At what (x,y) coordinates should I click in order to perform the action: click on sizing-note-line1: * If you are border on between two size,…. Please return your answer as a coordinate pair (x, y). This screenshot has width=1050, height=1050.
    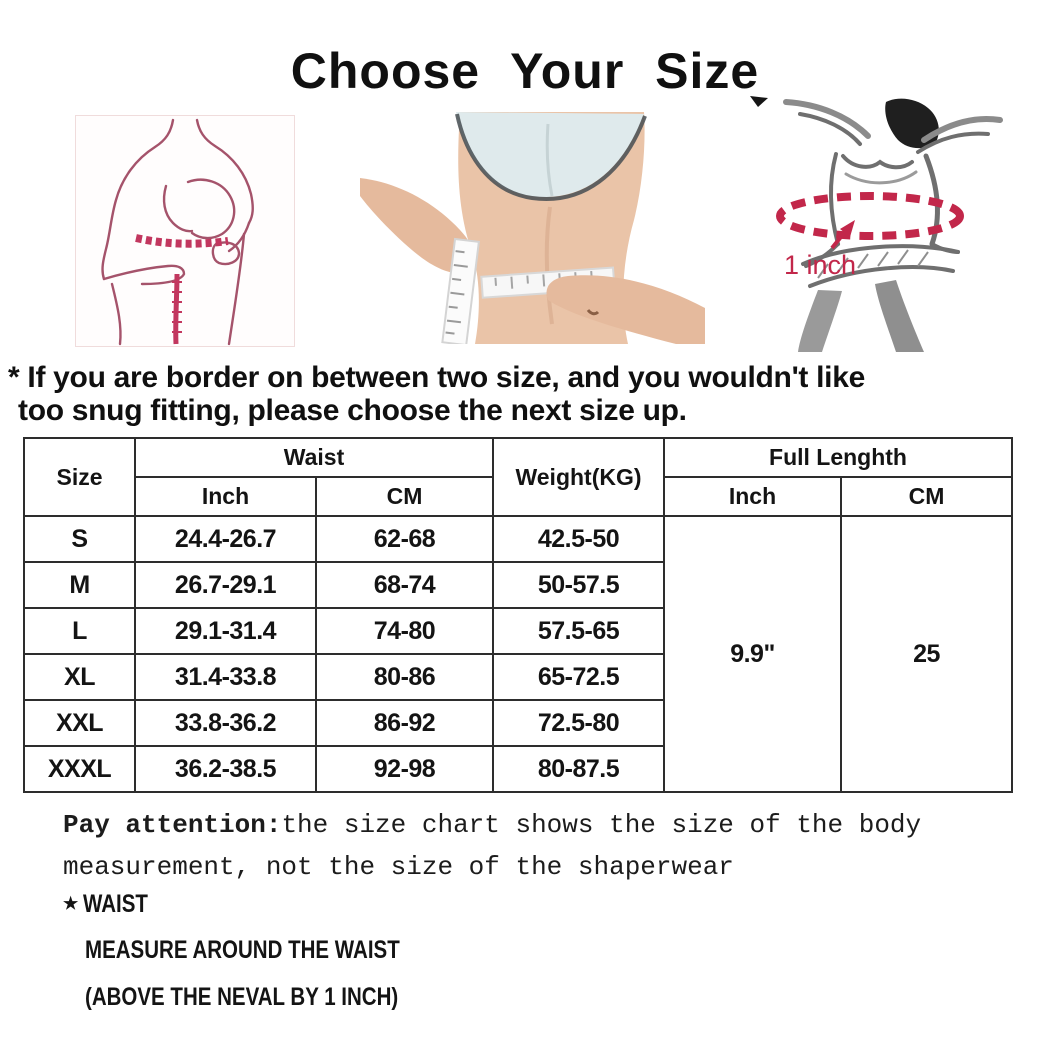
    Looking at the image, I should click on (436, 377).